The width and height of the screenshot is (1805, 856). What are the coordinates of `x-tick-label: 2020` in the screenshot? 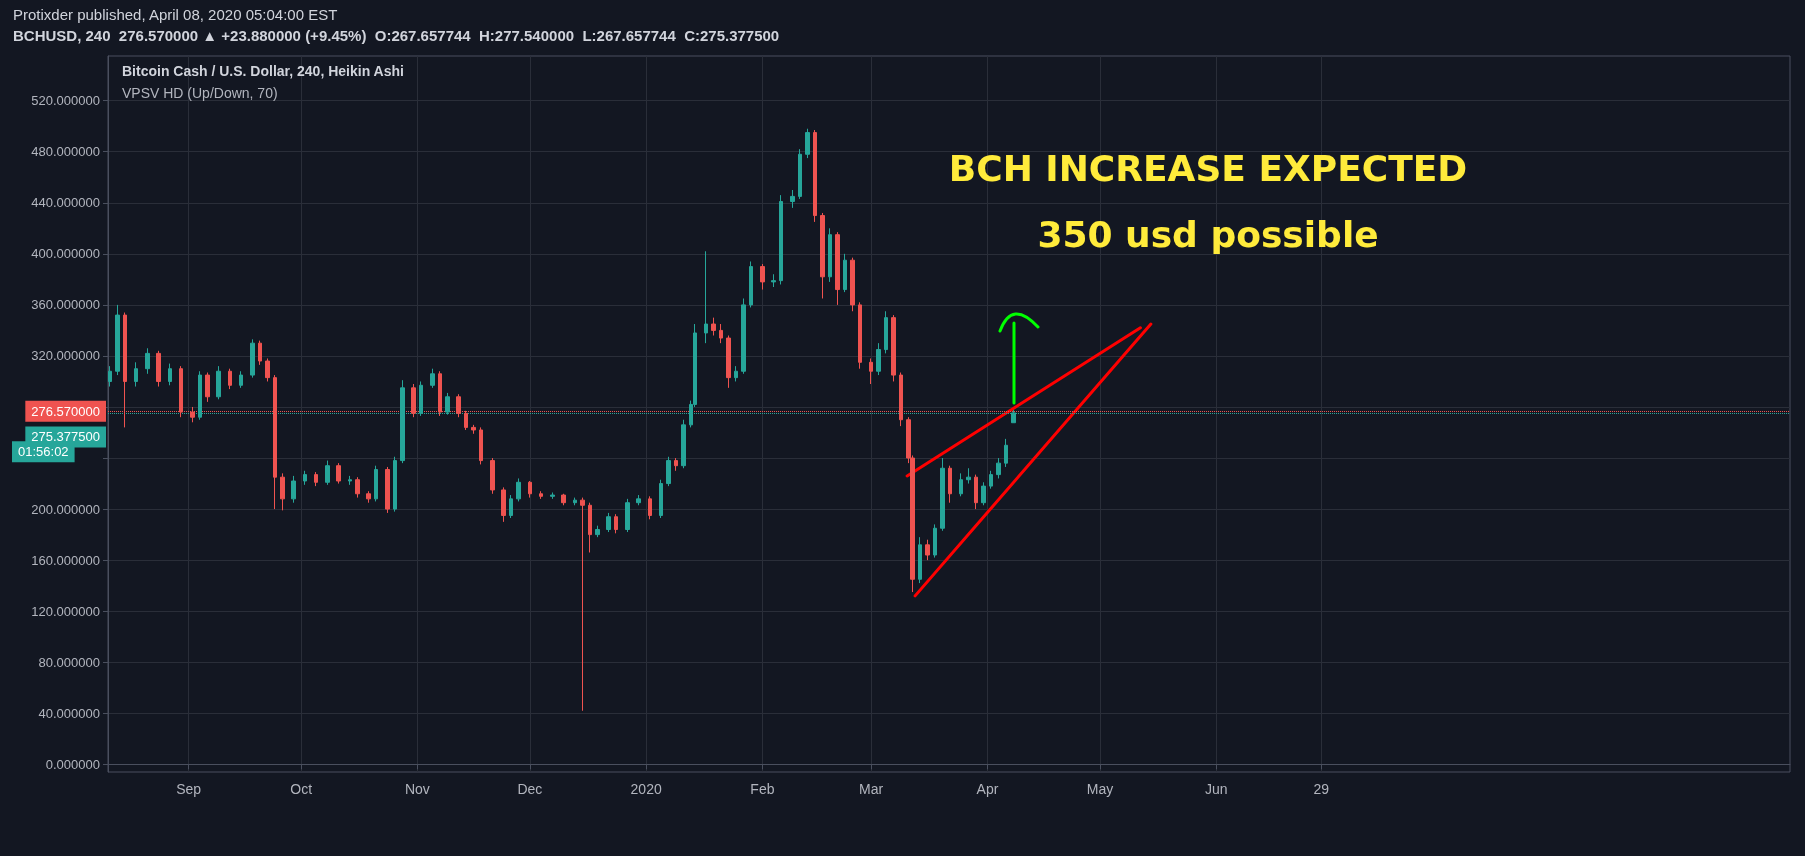 It's located at (646, 789).